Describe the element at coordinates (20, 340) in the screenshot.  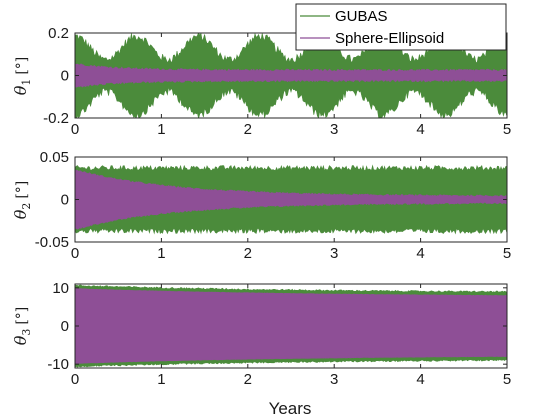
I see `panel-theta3-ylabel-symbol: θ` at that location.